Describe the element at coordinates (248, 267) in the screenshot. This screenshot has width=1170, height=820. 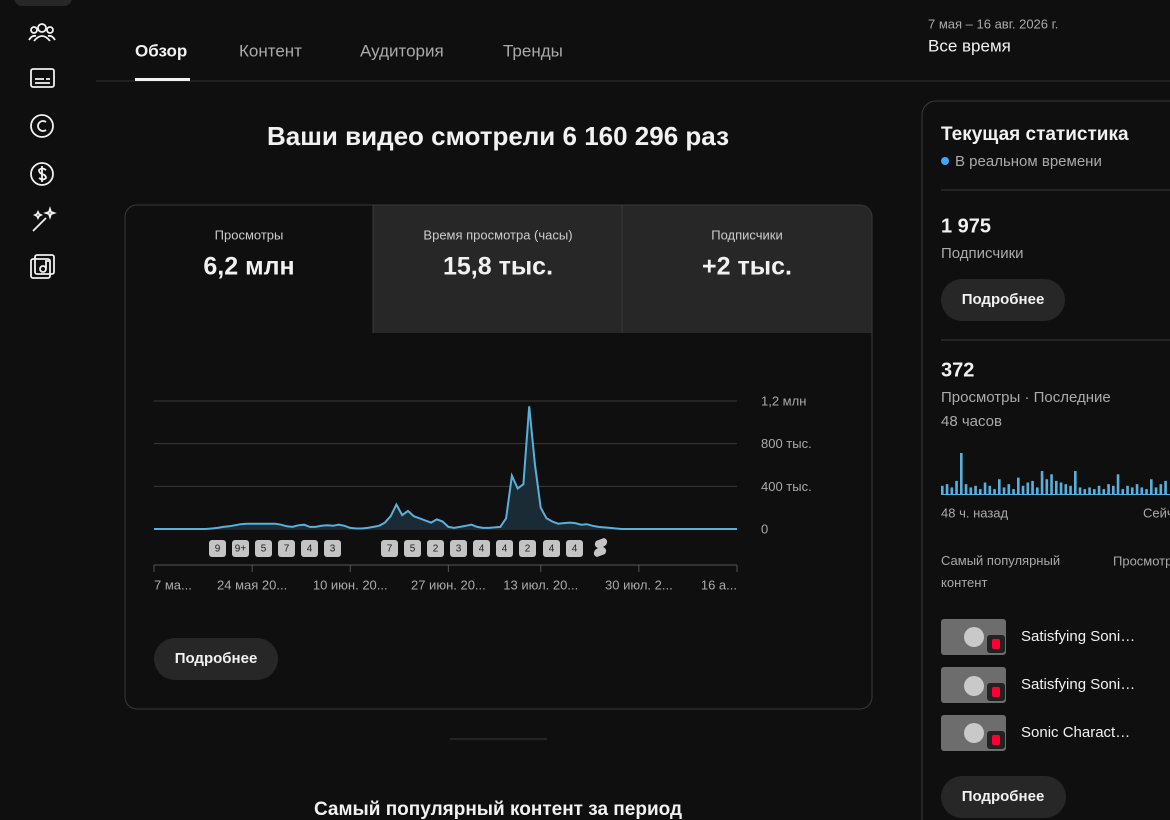
I see `metric-value: 6,2 млн` at that location.